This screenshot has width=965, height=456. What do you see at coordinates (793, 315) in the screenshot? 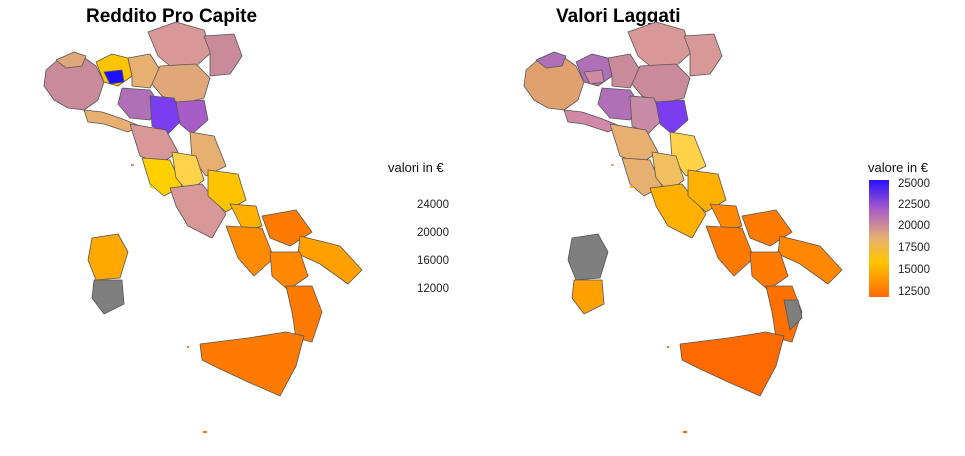
I see `region-calabria-missing` at bounding box center [793, 315].